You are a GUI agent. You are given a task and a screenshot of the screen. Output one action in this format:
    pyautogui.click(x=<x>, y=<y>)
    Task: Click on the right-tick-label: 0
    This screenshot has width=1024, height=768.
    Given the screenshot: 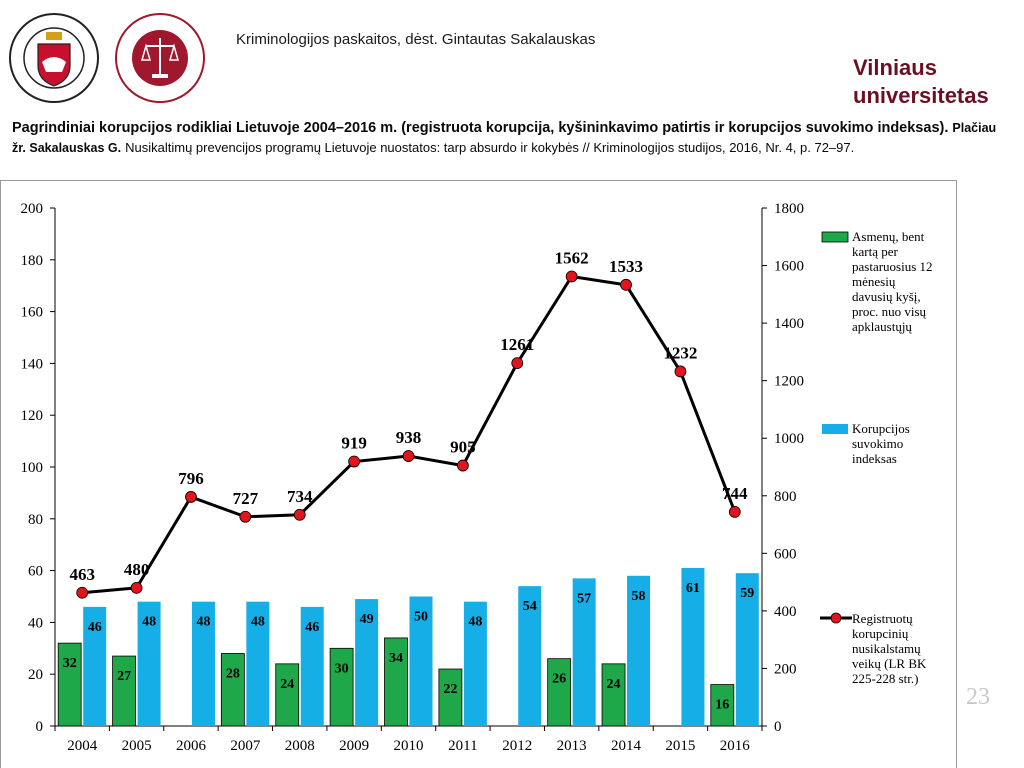 What is the action you would take?
    pyautogui.click(x=778, y=727)
    